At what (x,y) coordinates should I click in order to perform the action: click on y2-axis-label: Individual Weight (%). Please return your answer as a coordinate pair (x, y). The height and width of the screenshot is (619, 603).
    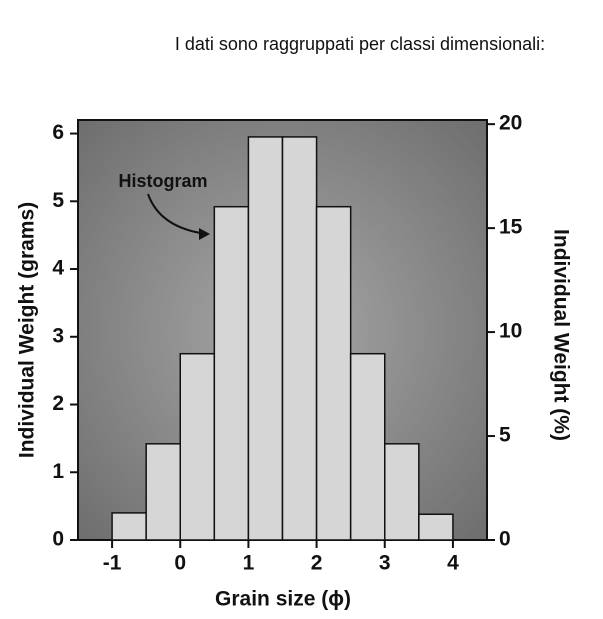
    Looking at the image, I should click on (560, 335).